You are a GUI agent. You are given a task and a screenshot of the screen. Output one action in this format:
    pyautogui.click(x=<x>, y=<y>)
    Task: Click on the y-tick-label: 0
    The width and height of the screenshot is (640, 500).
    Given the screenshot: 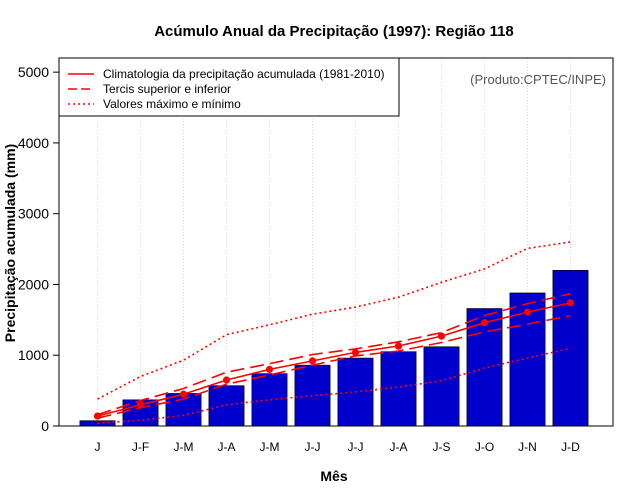 What is the action you would take?
    pyautogui.click(x=45, y=426)
    